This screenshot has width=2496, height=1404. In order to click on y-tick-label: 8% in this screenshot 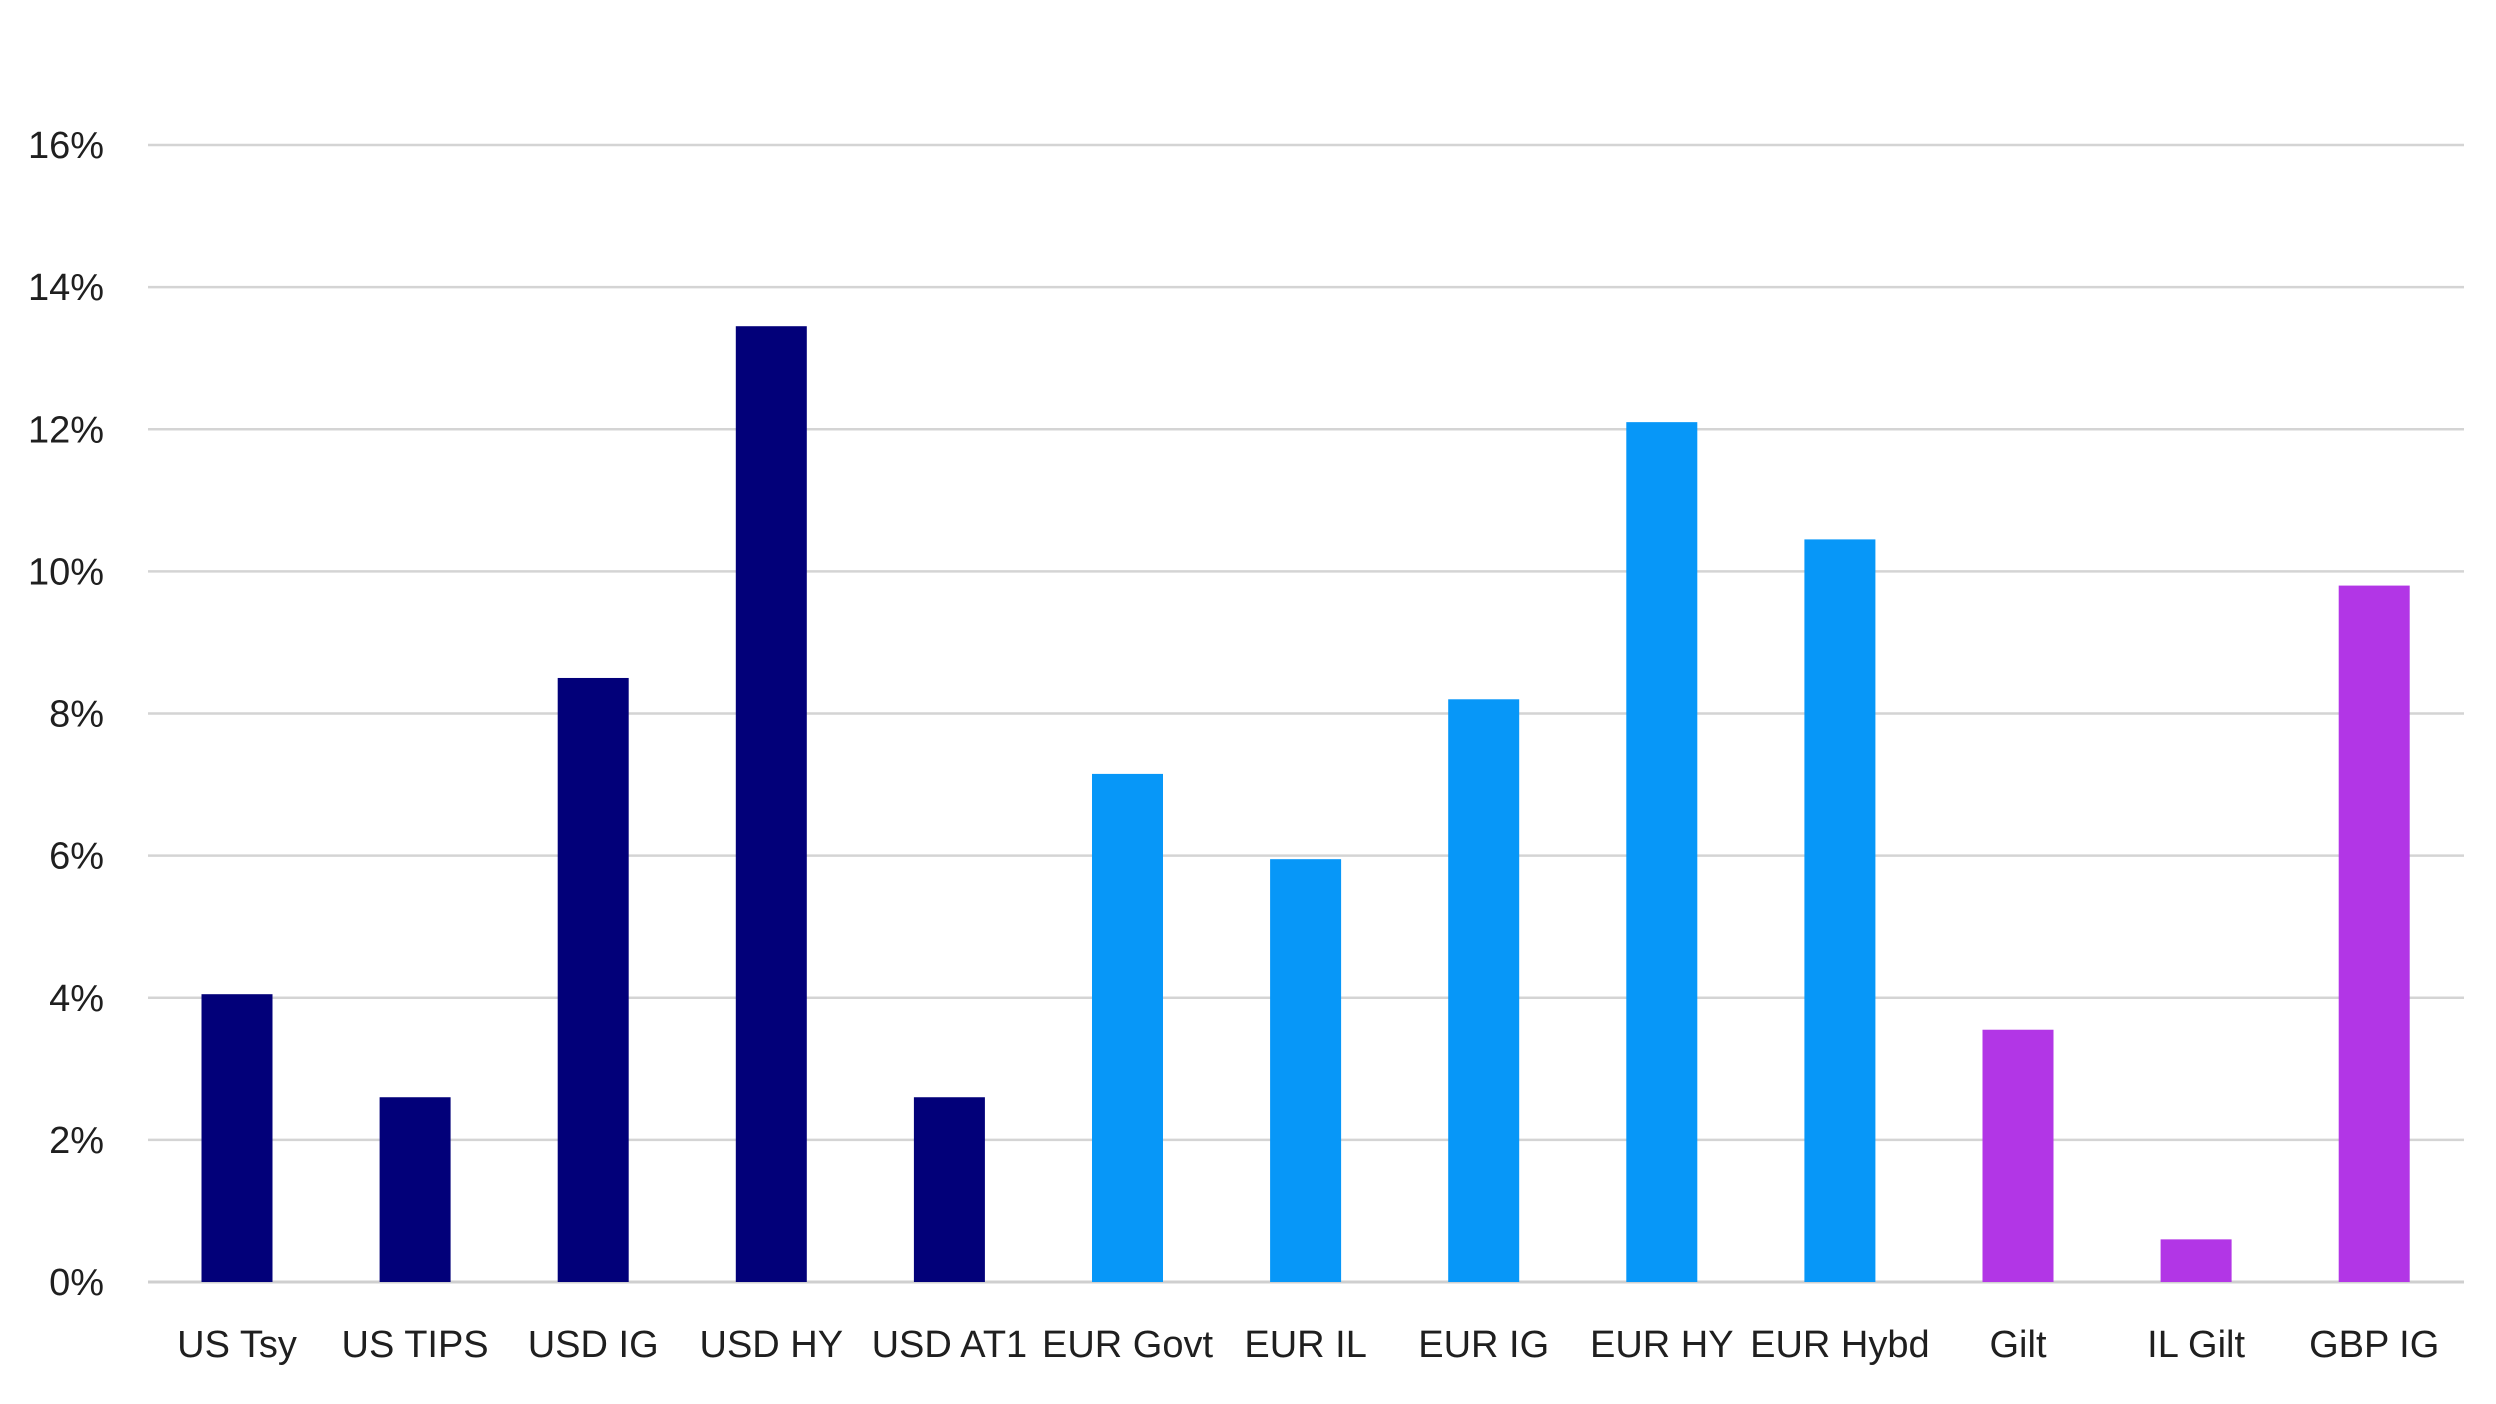, I will do `click(76, 715)`.